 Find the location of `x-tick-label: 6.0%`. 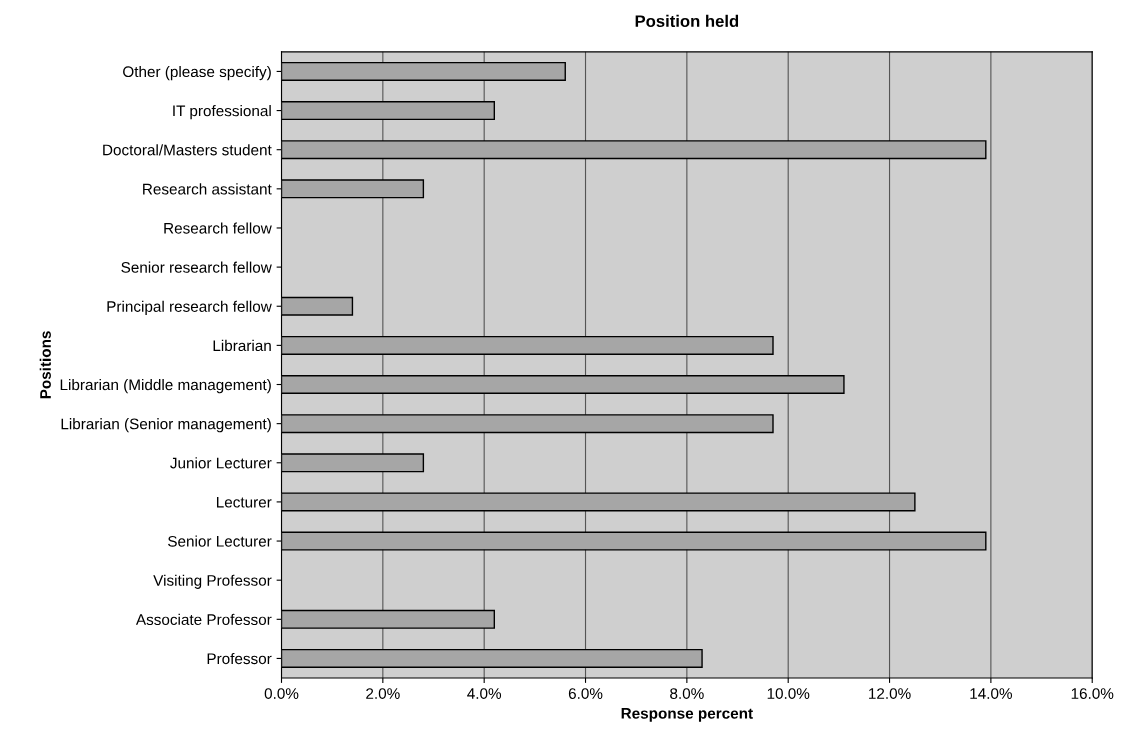

x-tick-label: 6.0% is located at coordinates (585, 693).